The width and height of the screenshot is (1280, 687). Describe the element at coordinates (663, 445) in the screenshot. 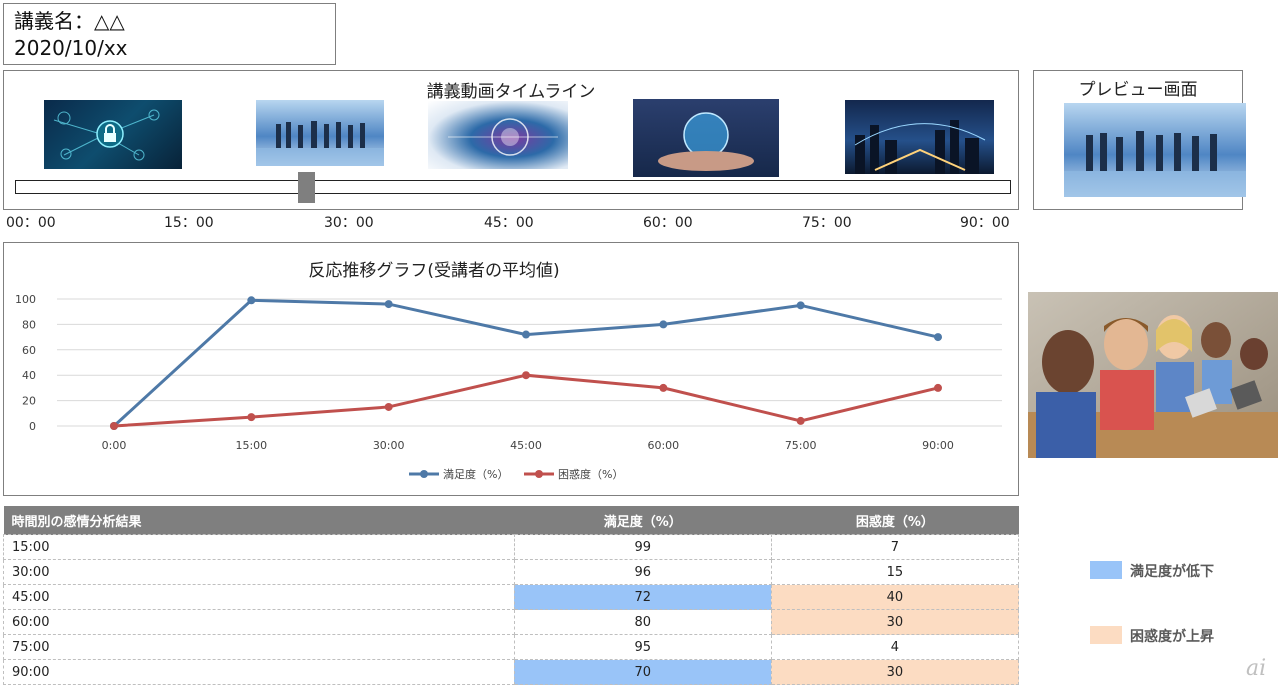

I see `x-tick-label: 60:00` at that location.